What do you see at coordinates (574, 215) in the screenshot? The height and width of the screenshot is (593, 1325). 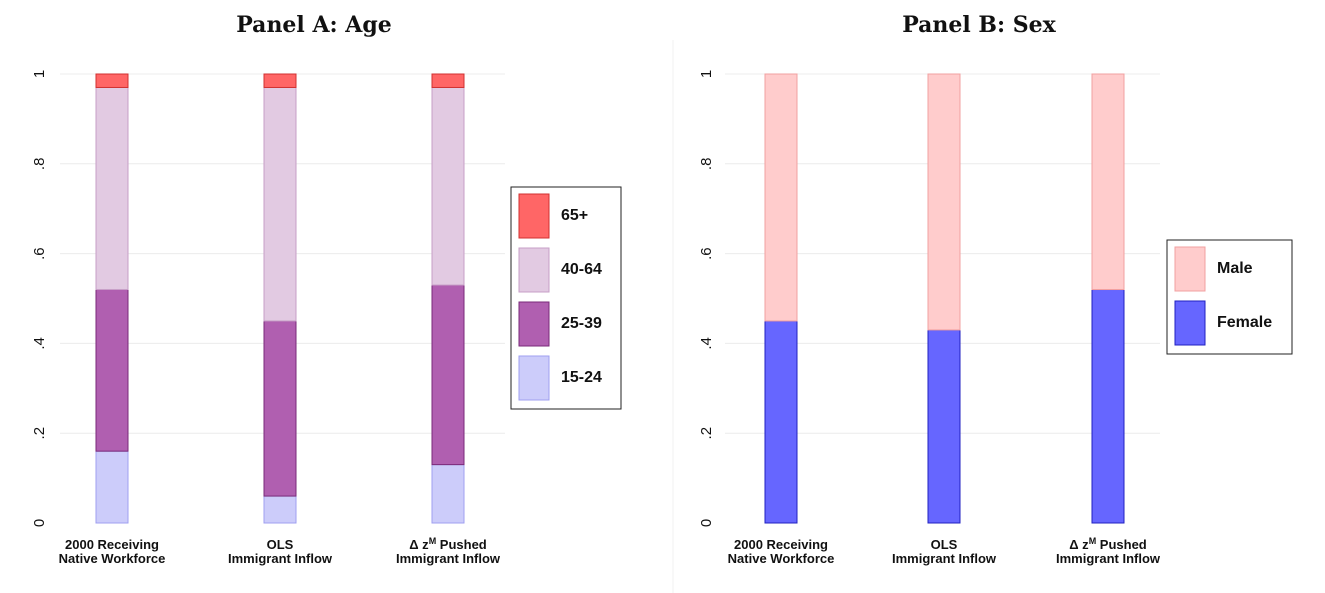 I see `legend-label: 65+` at bounding box center [574, 215].